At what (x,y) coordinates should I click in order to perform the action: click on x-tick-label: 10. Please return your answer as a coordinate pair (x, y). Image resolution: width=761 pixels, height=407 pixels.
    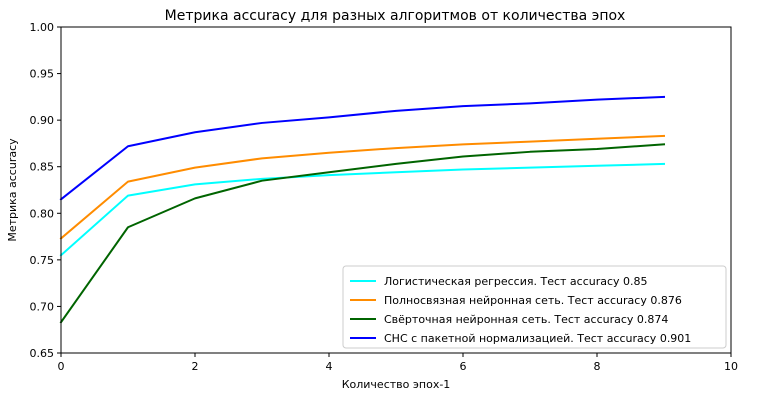
    Looking at the image, I should click on (731, 366).